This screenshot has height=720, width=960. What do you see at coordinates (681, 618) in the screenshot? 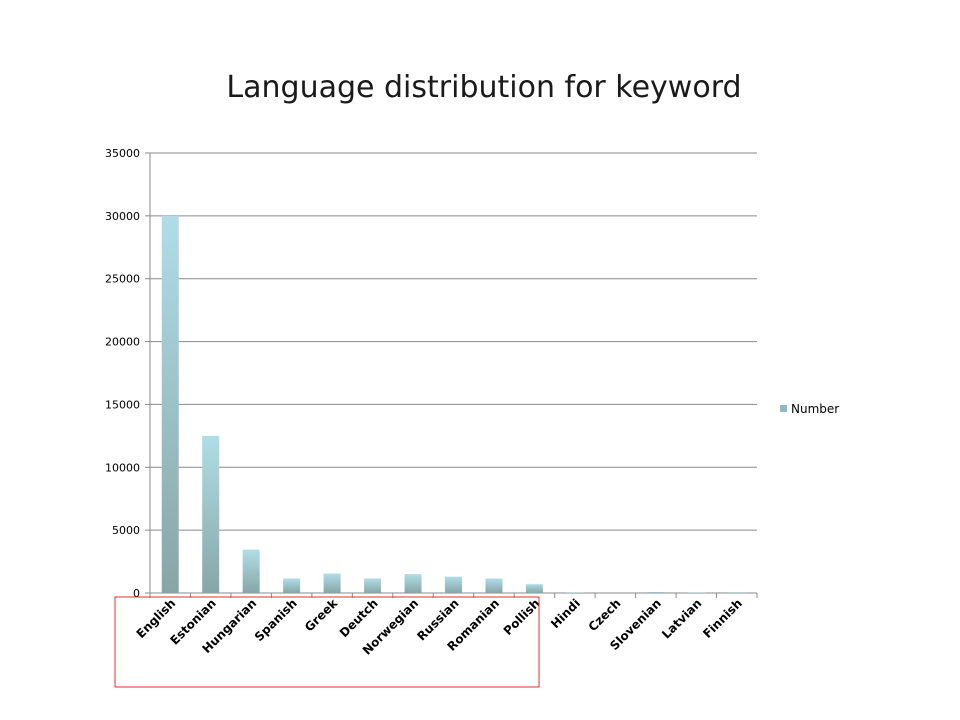
I see `x-category-label: Latvian` at bounding box center [681, 618].